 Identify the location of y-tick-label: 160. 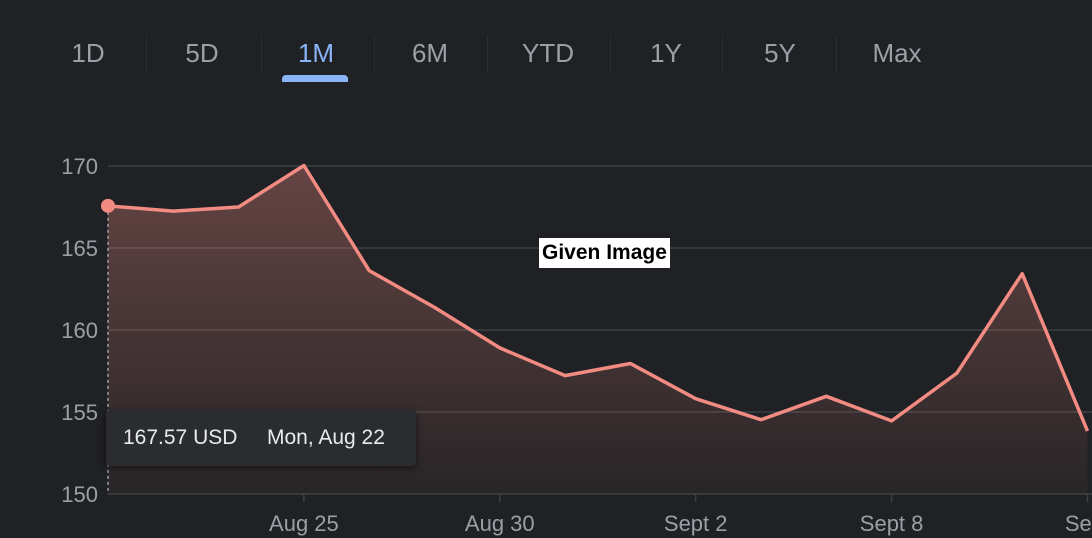
(79, 330).